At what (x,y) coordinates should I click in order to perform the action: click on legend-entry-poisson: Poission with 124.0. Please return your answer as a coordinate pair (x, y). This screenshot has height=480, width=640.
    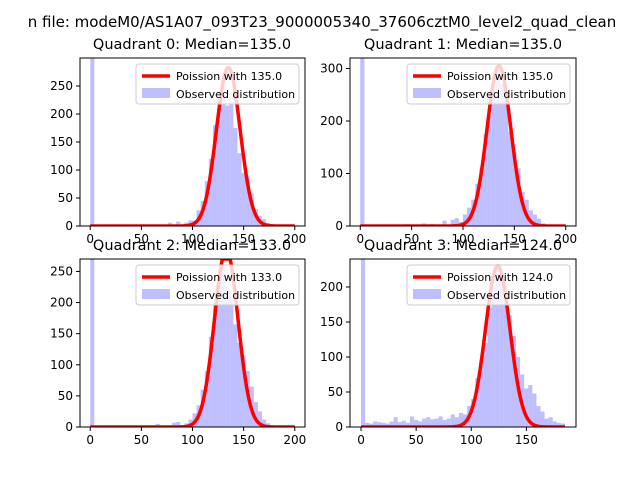
    Looking at the image, I should click on (500, 277).